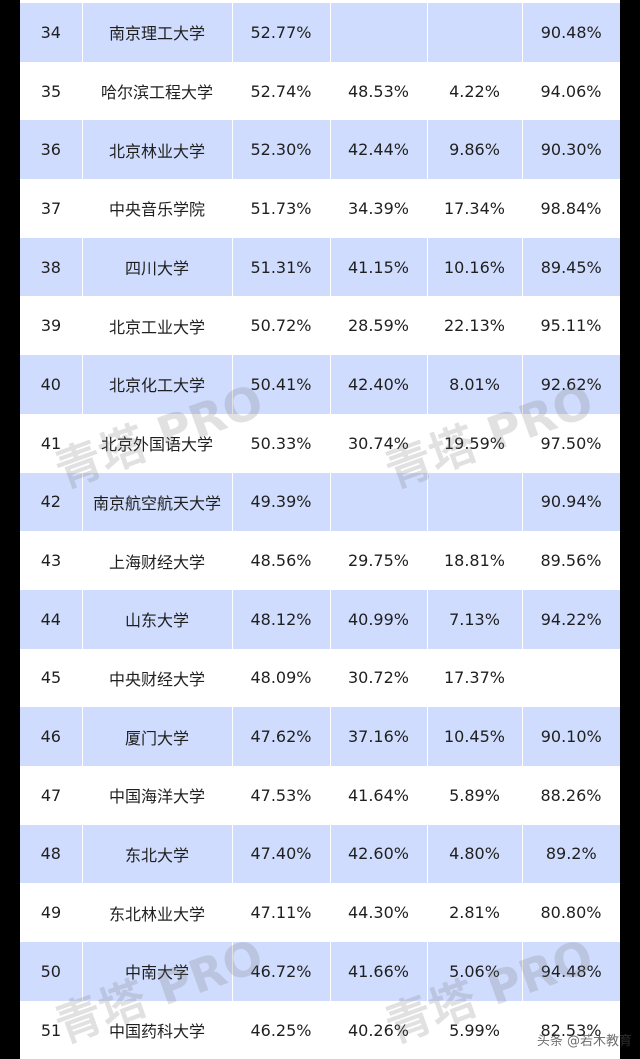 The width and height of the screenshot is (640, 1059). Describe the element at coordinates (51, 326) in the screenshot. I see `rank-cell: 39` at that location.